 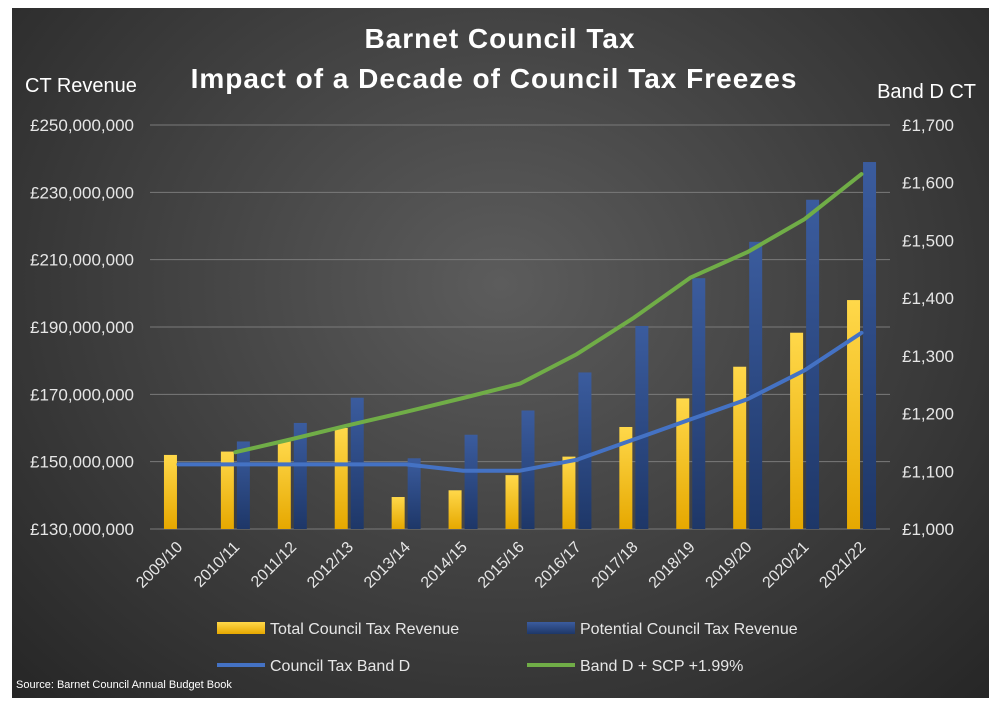 I want to click on x-tick-label: 2013/14, so click(x=387, y=565).